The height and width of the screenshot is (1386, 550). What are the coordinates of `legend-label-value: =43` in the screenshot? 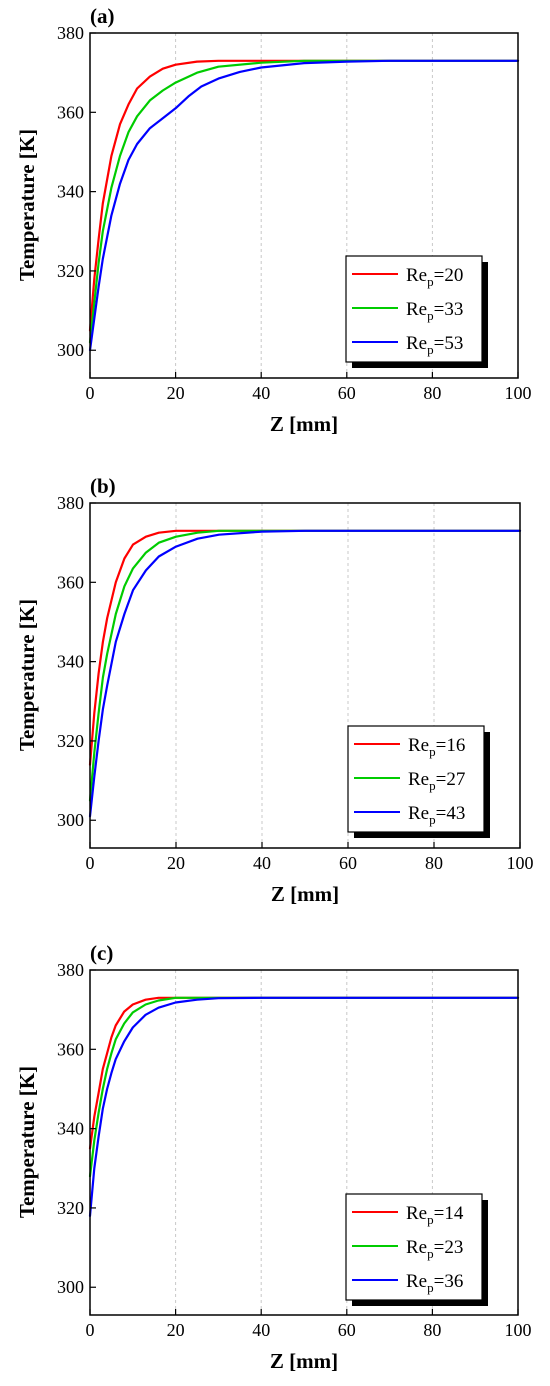 It's located at (451, 813).